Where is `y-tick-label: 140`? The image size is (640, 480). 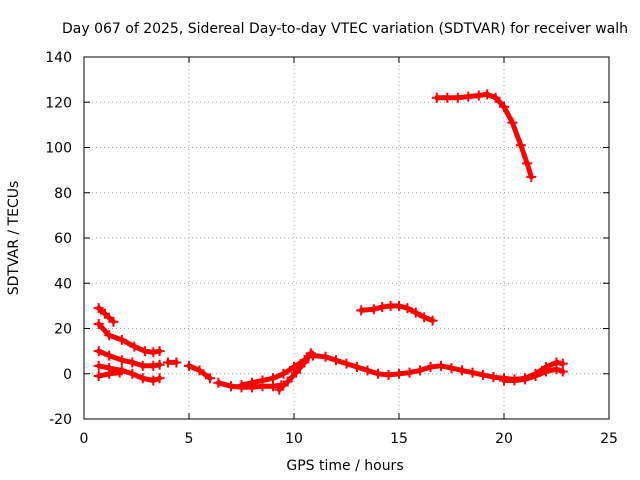 y-tick-label: 140 is located at coordinates (58, 58).